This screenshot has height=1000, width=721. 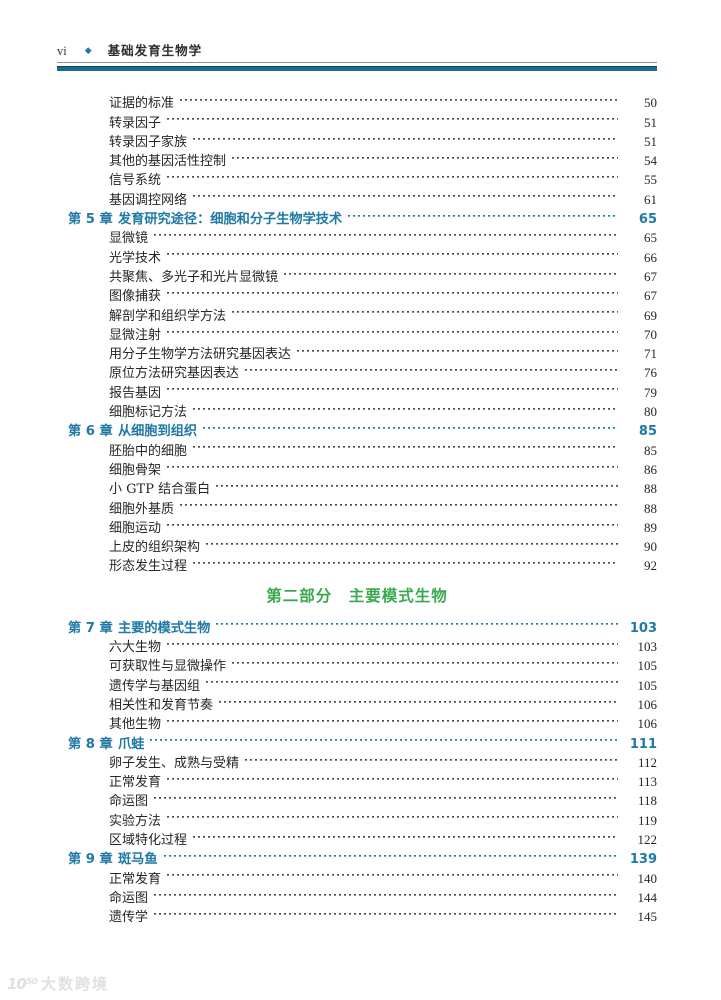 What do you see at coordinates (357, 524) in the screenshot?
I see `toc-entry: 细胞运动 89` at bounding box center [357, 524].